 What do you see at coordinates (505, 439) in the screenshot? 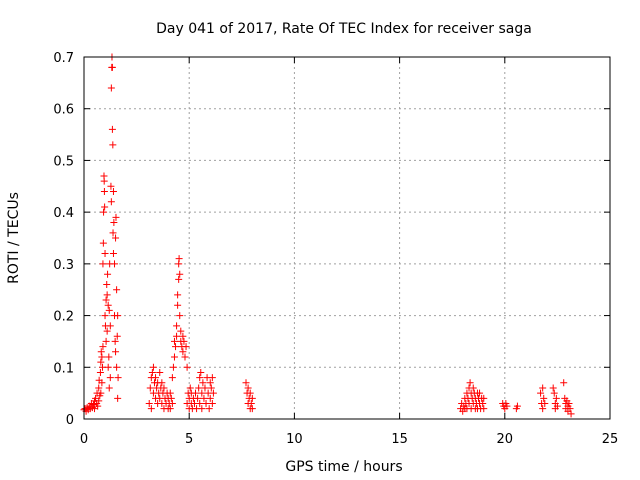
I see `x-tick-label: 20` at bounding box center [505, 439].